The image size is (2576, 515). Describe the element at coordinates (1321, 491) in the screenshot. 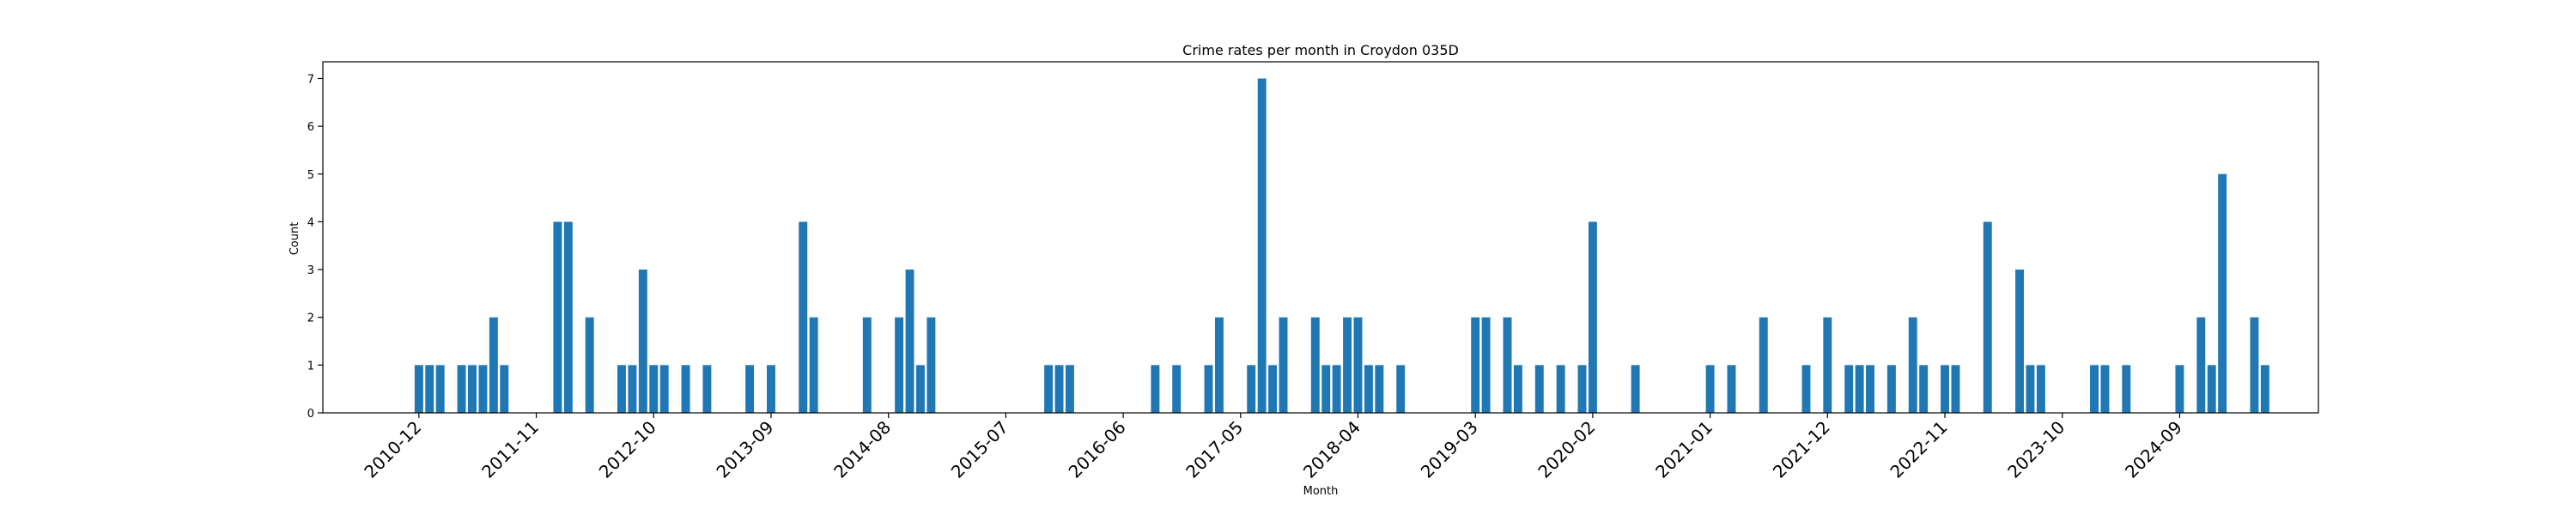

I see `x-axis-label: Month` at that location.